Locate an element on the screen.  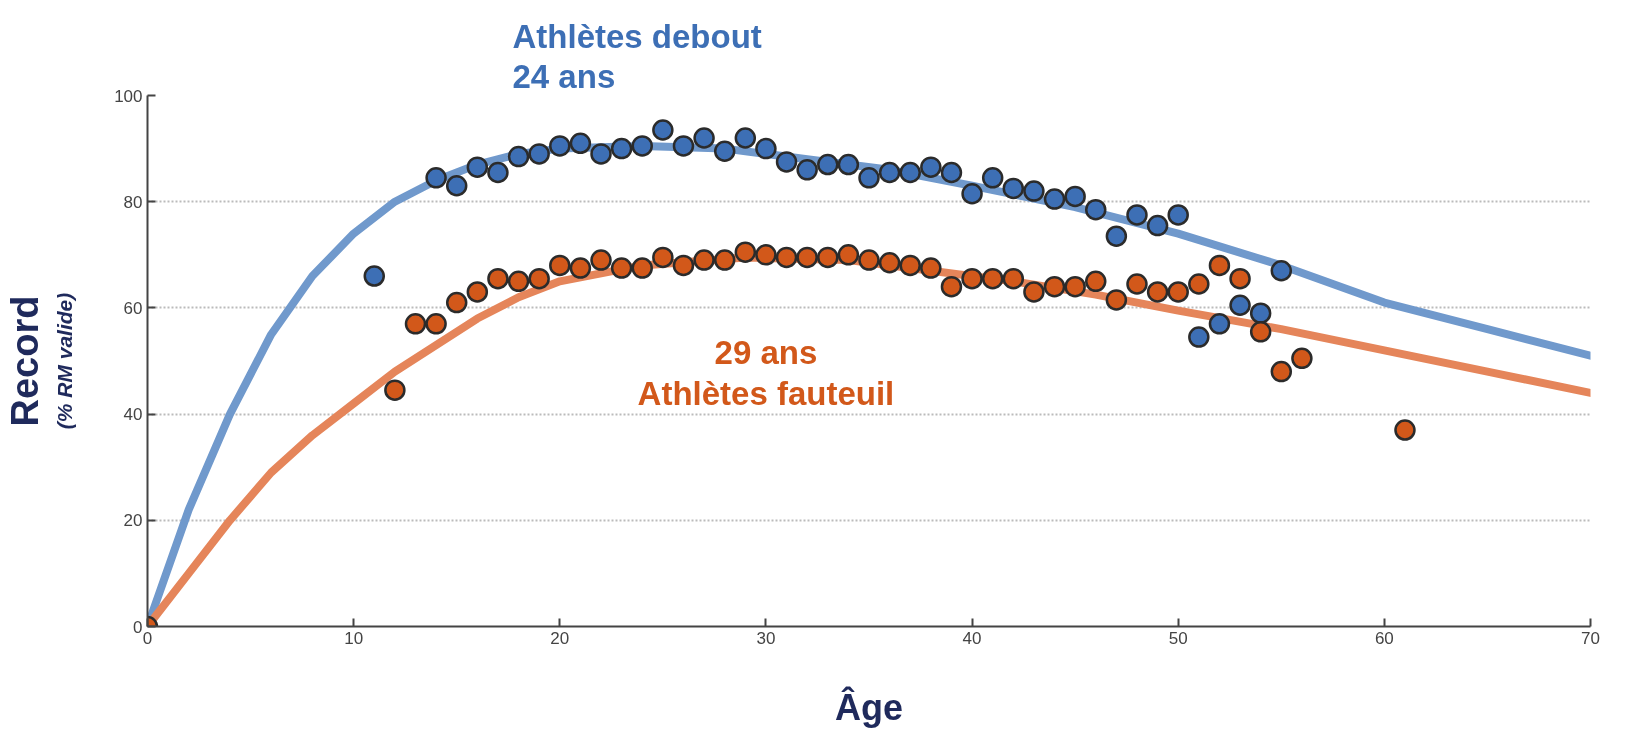
x-tick-label: 10 is located at coordinates (354, 638).